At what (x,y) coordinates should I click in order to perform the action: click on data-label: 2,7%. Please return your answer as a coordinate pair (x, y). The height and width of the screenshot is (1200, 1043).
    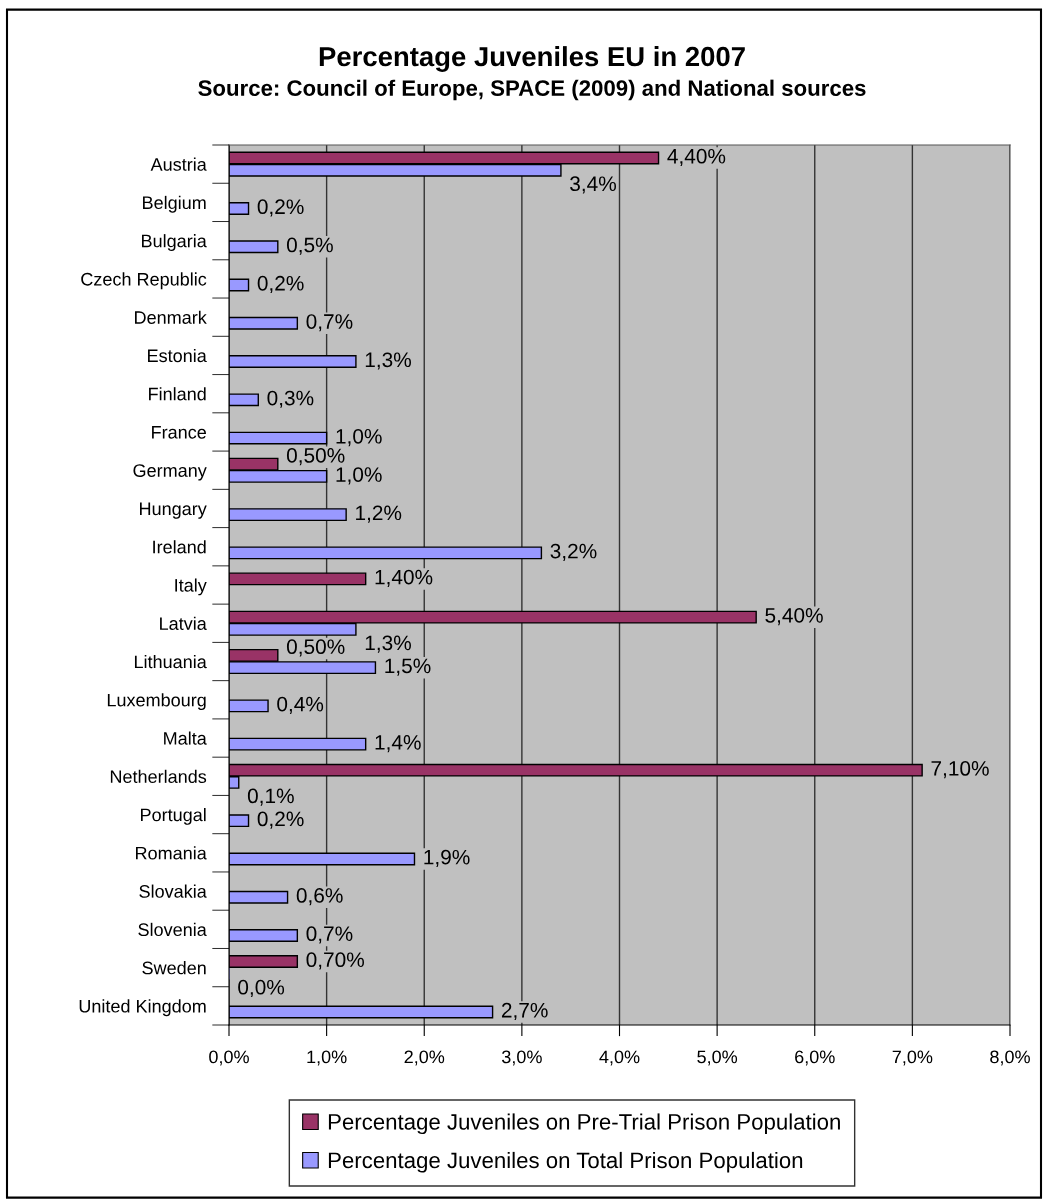
    Looking at the image, I should click on (524, 1011).